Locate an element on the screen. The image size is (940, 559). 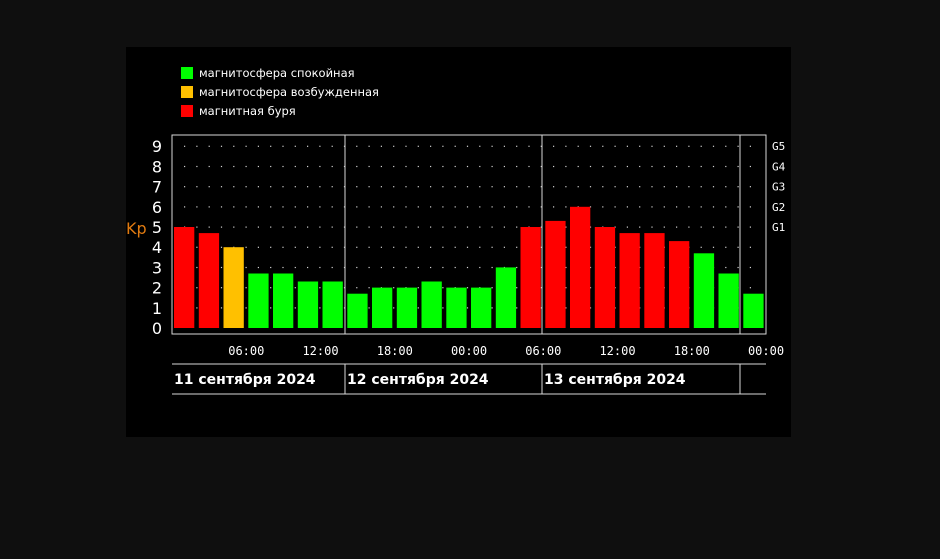
y-tick-label: 7 is located at coordinates (157, 187).